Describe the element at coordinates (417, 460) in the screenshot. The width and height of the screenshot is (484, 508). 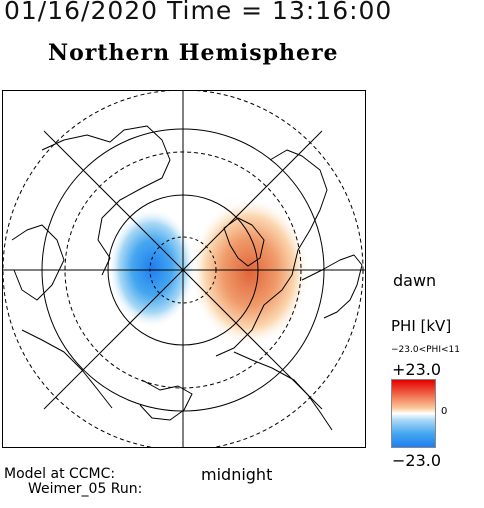
I see `colorbar-min: −23.0` at that location.